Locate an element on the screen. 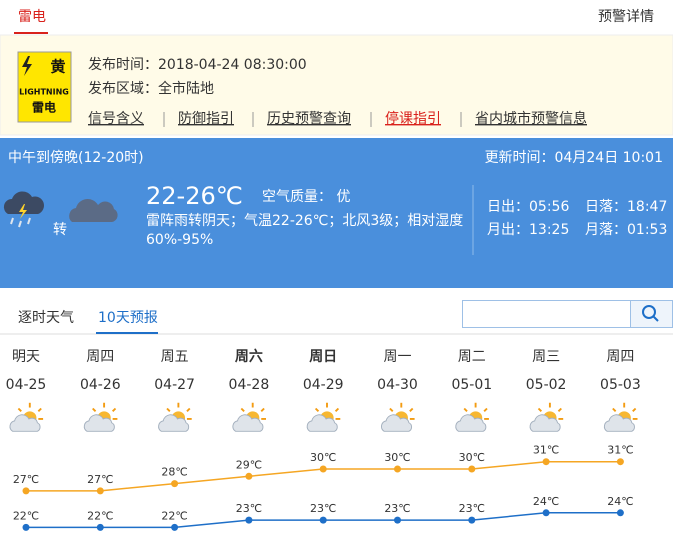 Image resolution: width=673 pixels, height=546 pixels. warning-link: 信号含义 is located at coordinates (116, 119).